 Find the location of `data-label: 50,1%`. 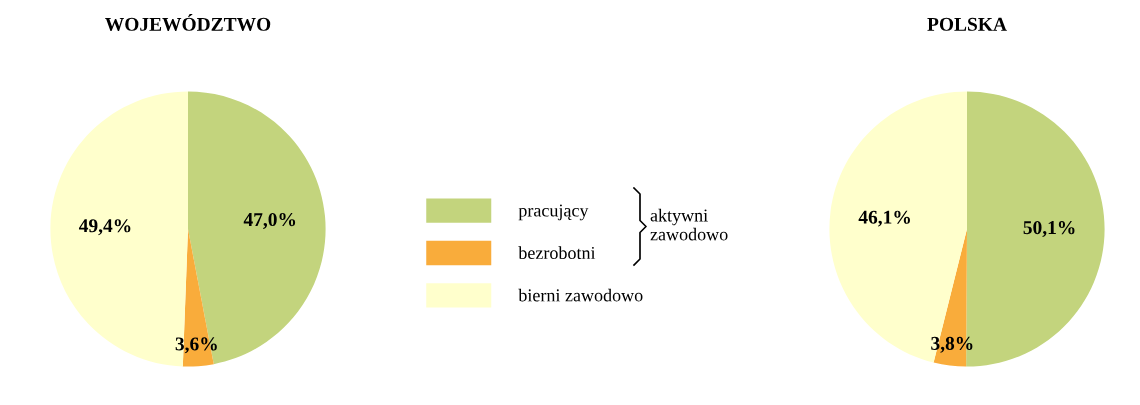

data-label: 50,1% is located at coordinates (1049, 229).